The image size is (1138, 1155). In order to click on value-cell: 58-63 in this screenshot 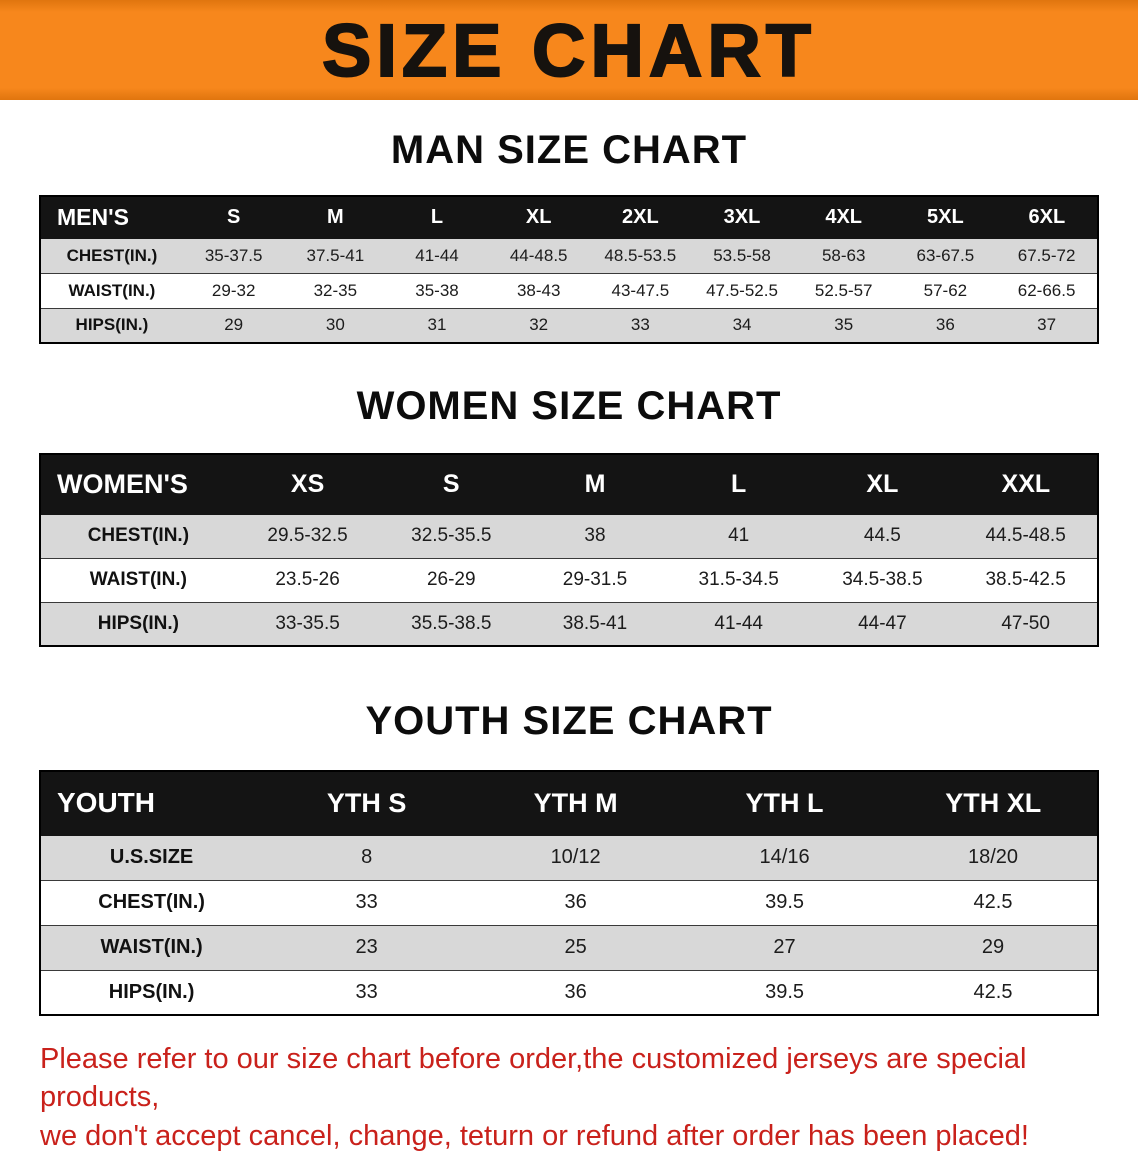, I will do `click(843, 255)`.